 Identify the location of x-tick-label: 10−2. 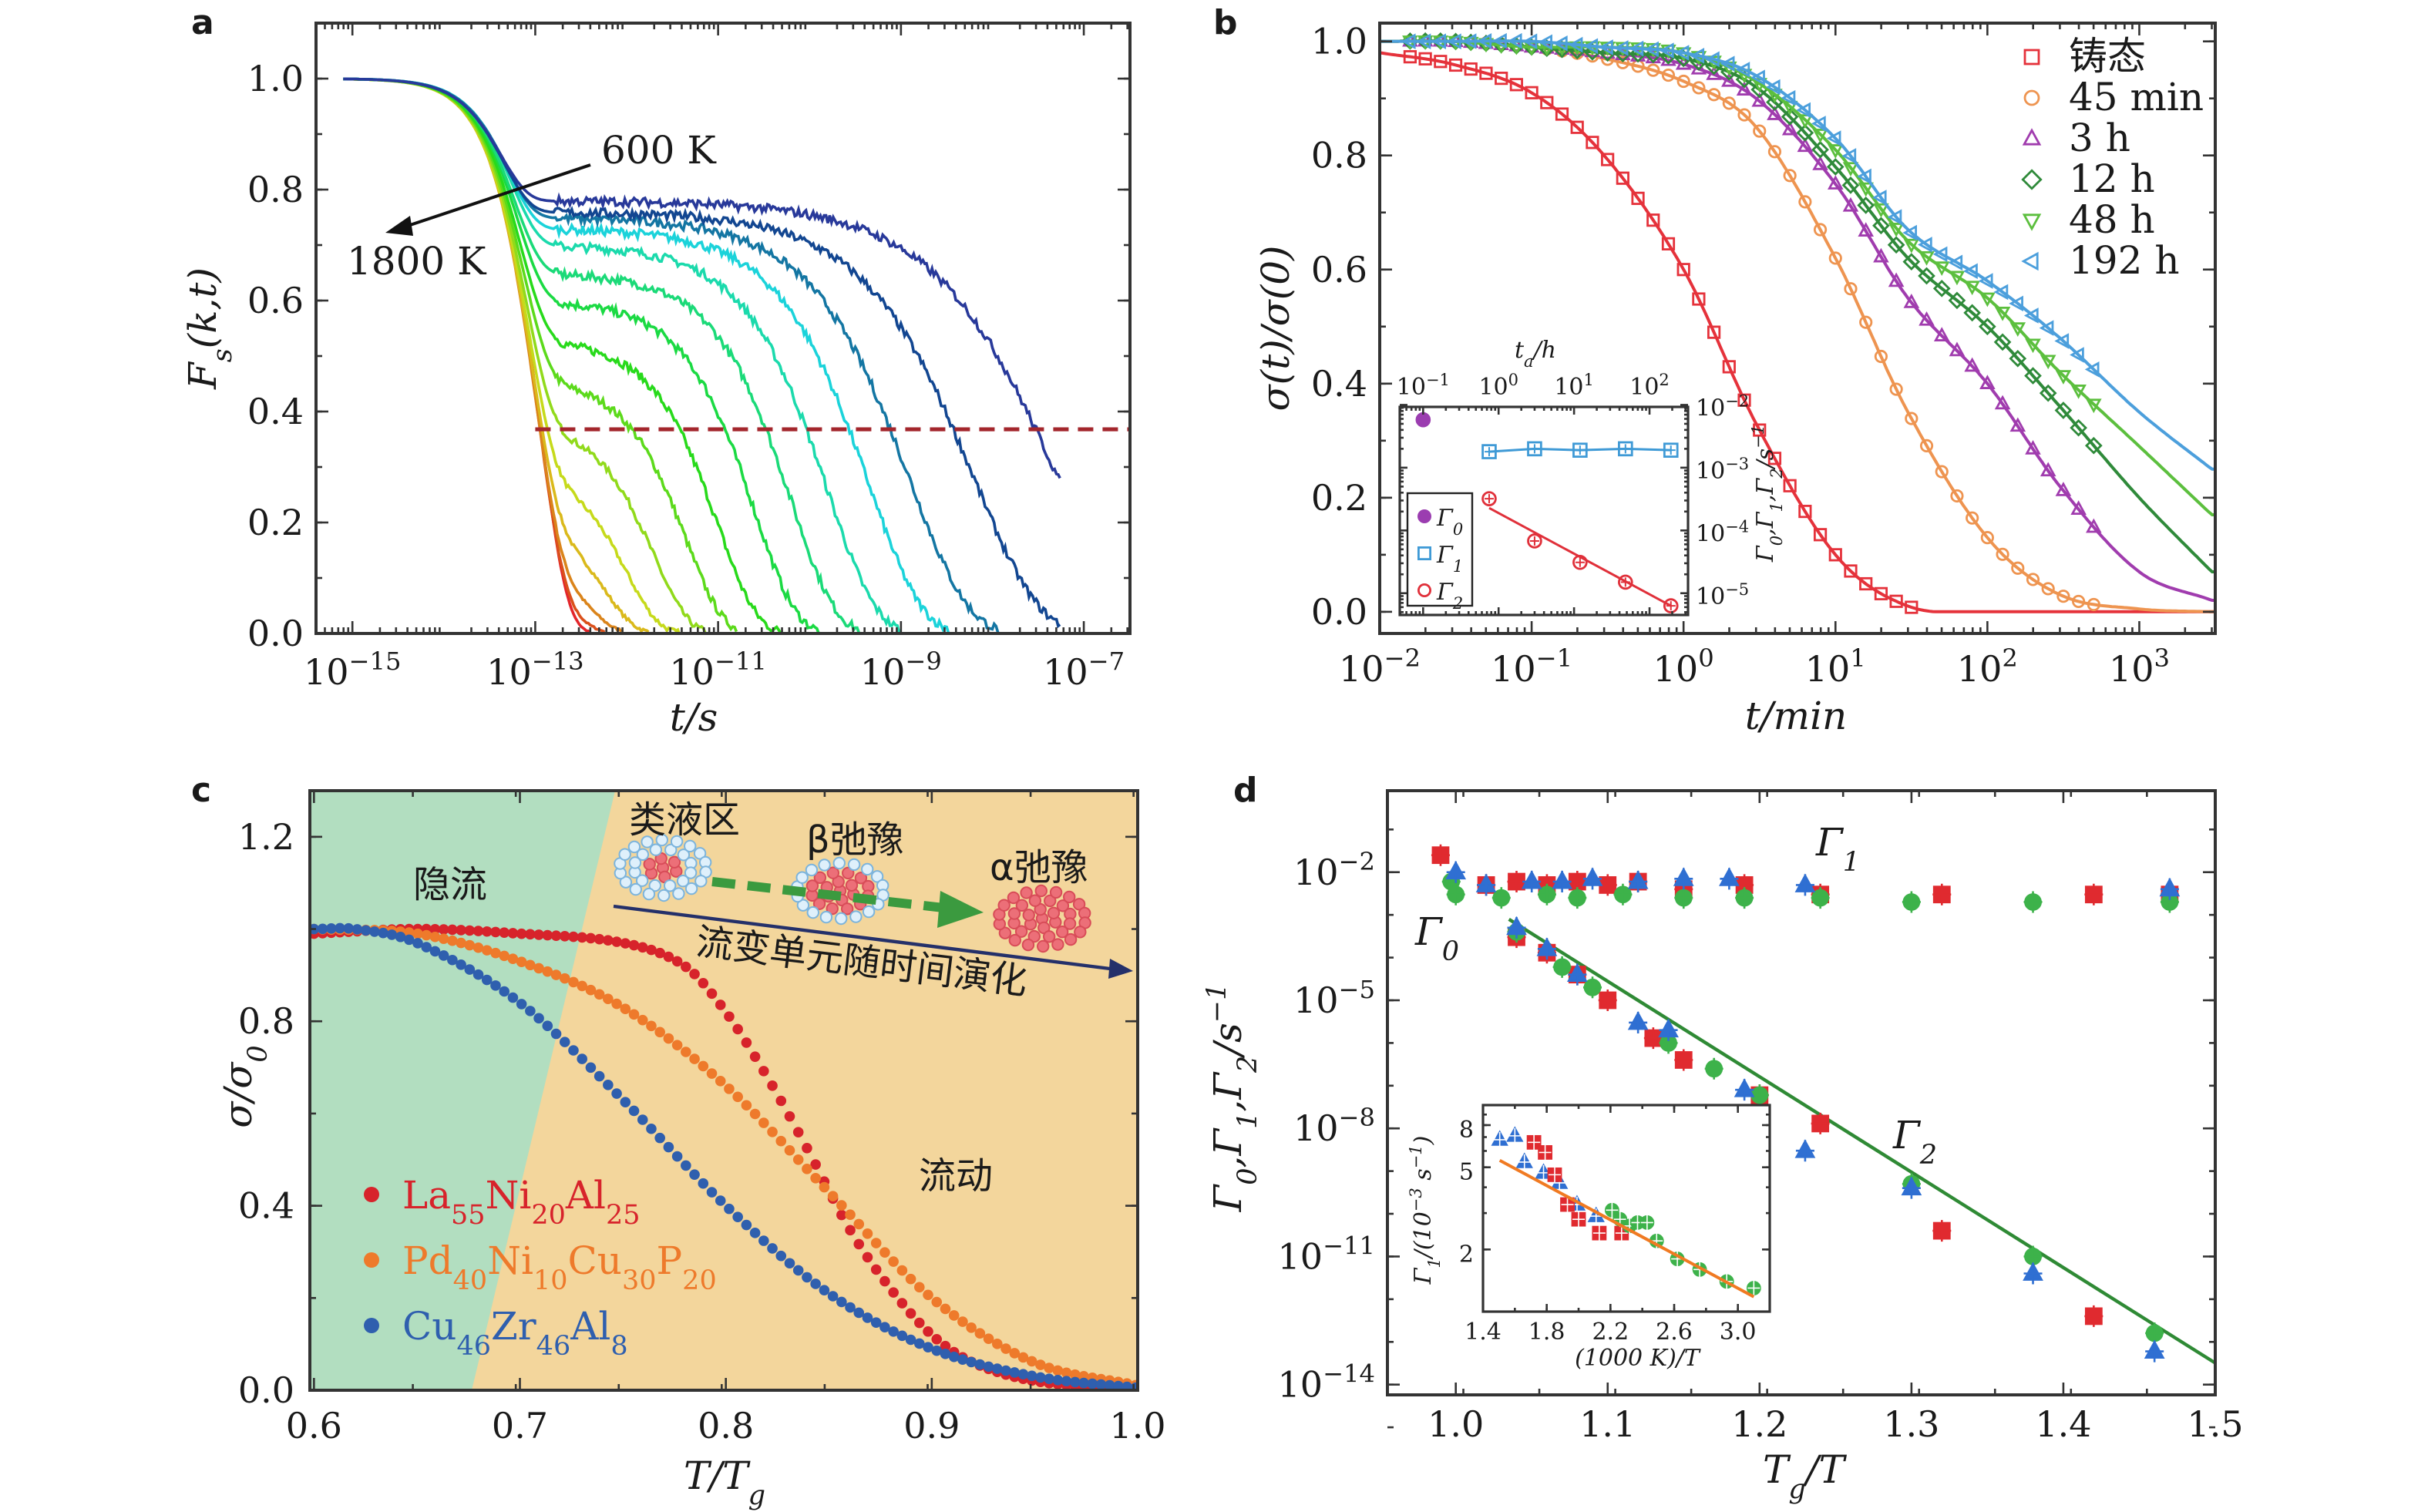
(1380, 667).